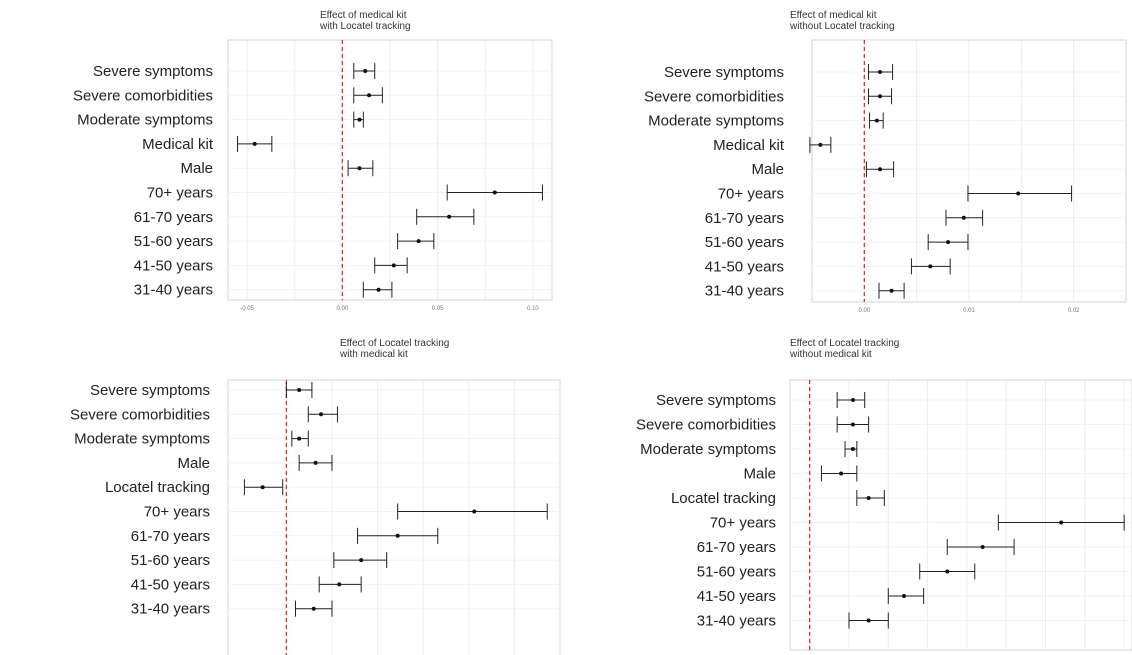 The width and height of the screenshot is (1132, 655). What do you see at coordinates (1074, 311) in the screenshot?
I see `x-tick-label: 0.02` at bounding box center [1074, 311].